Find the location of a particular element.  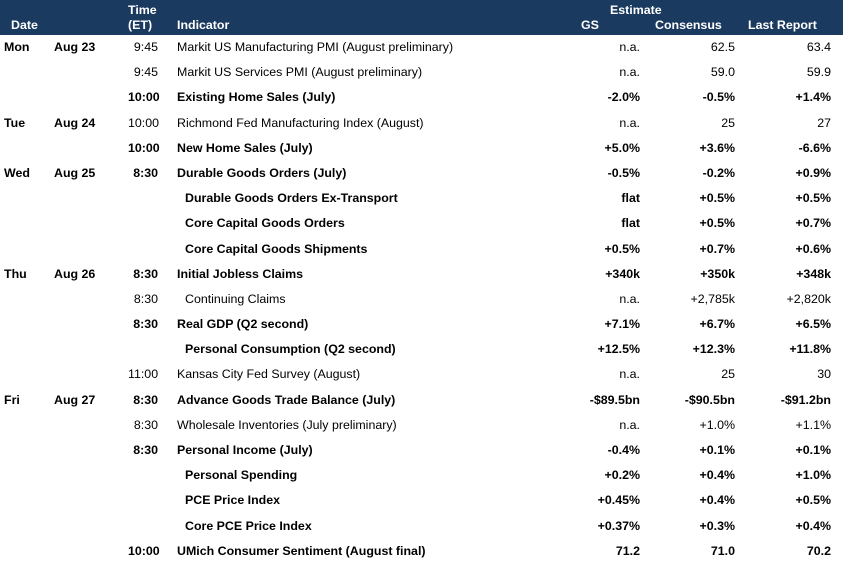

row-consensus: 62.5 is located at coordinates (722, 47).